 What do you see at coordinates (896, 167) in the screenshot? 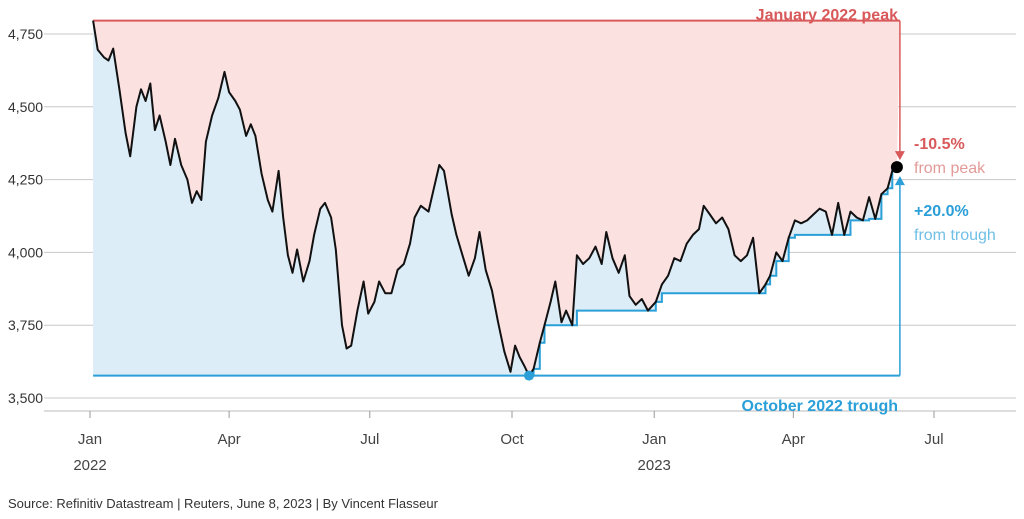
I see `latest-marker` at bounding box center [896, 167].